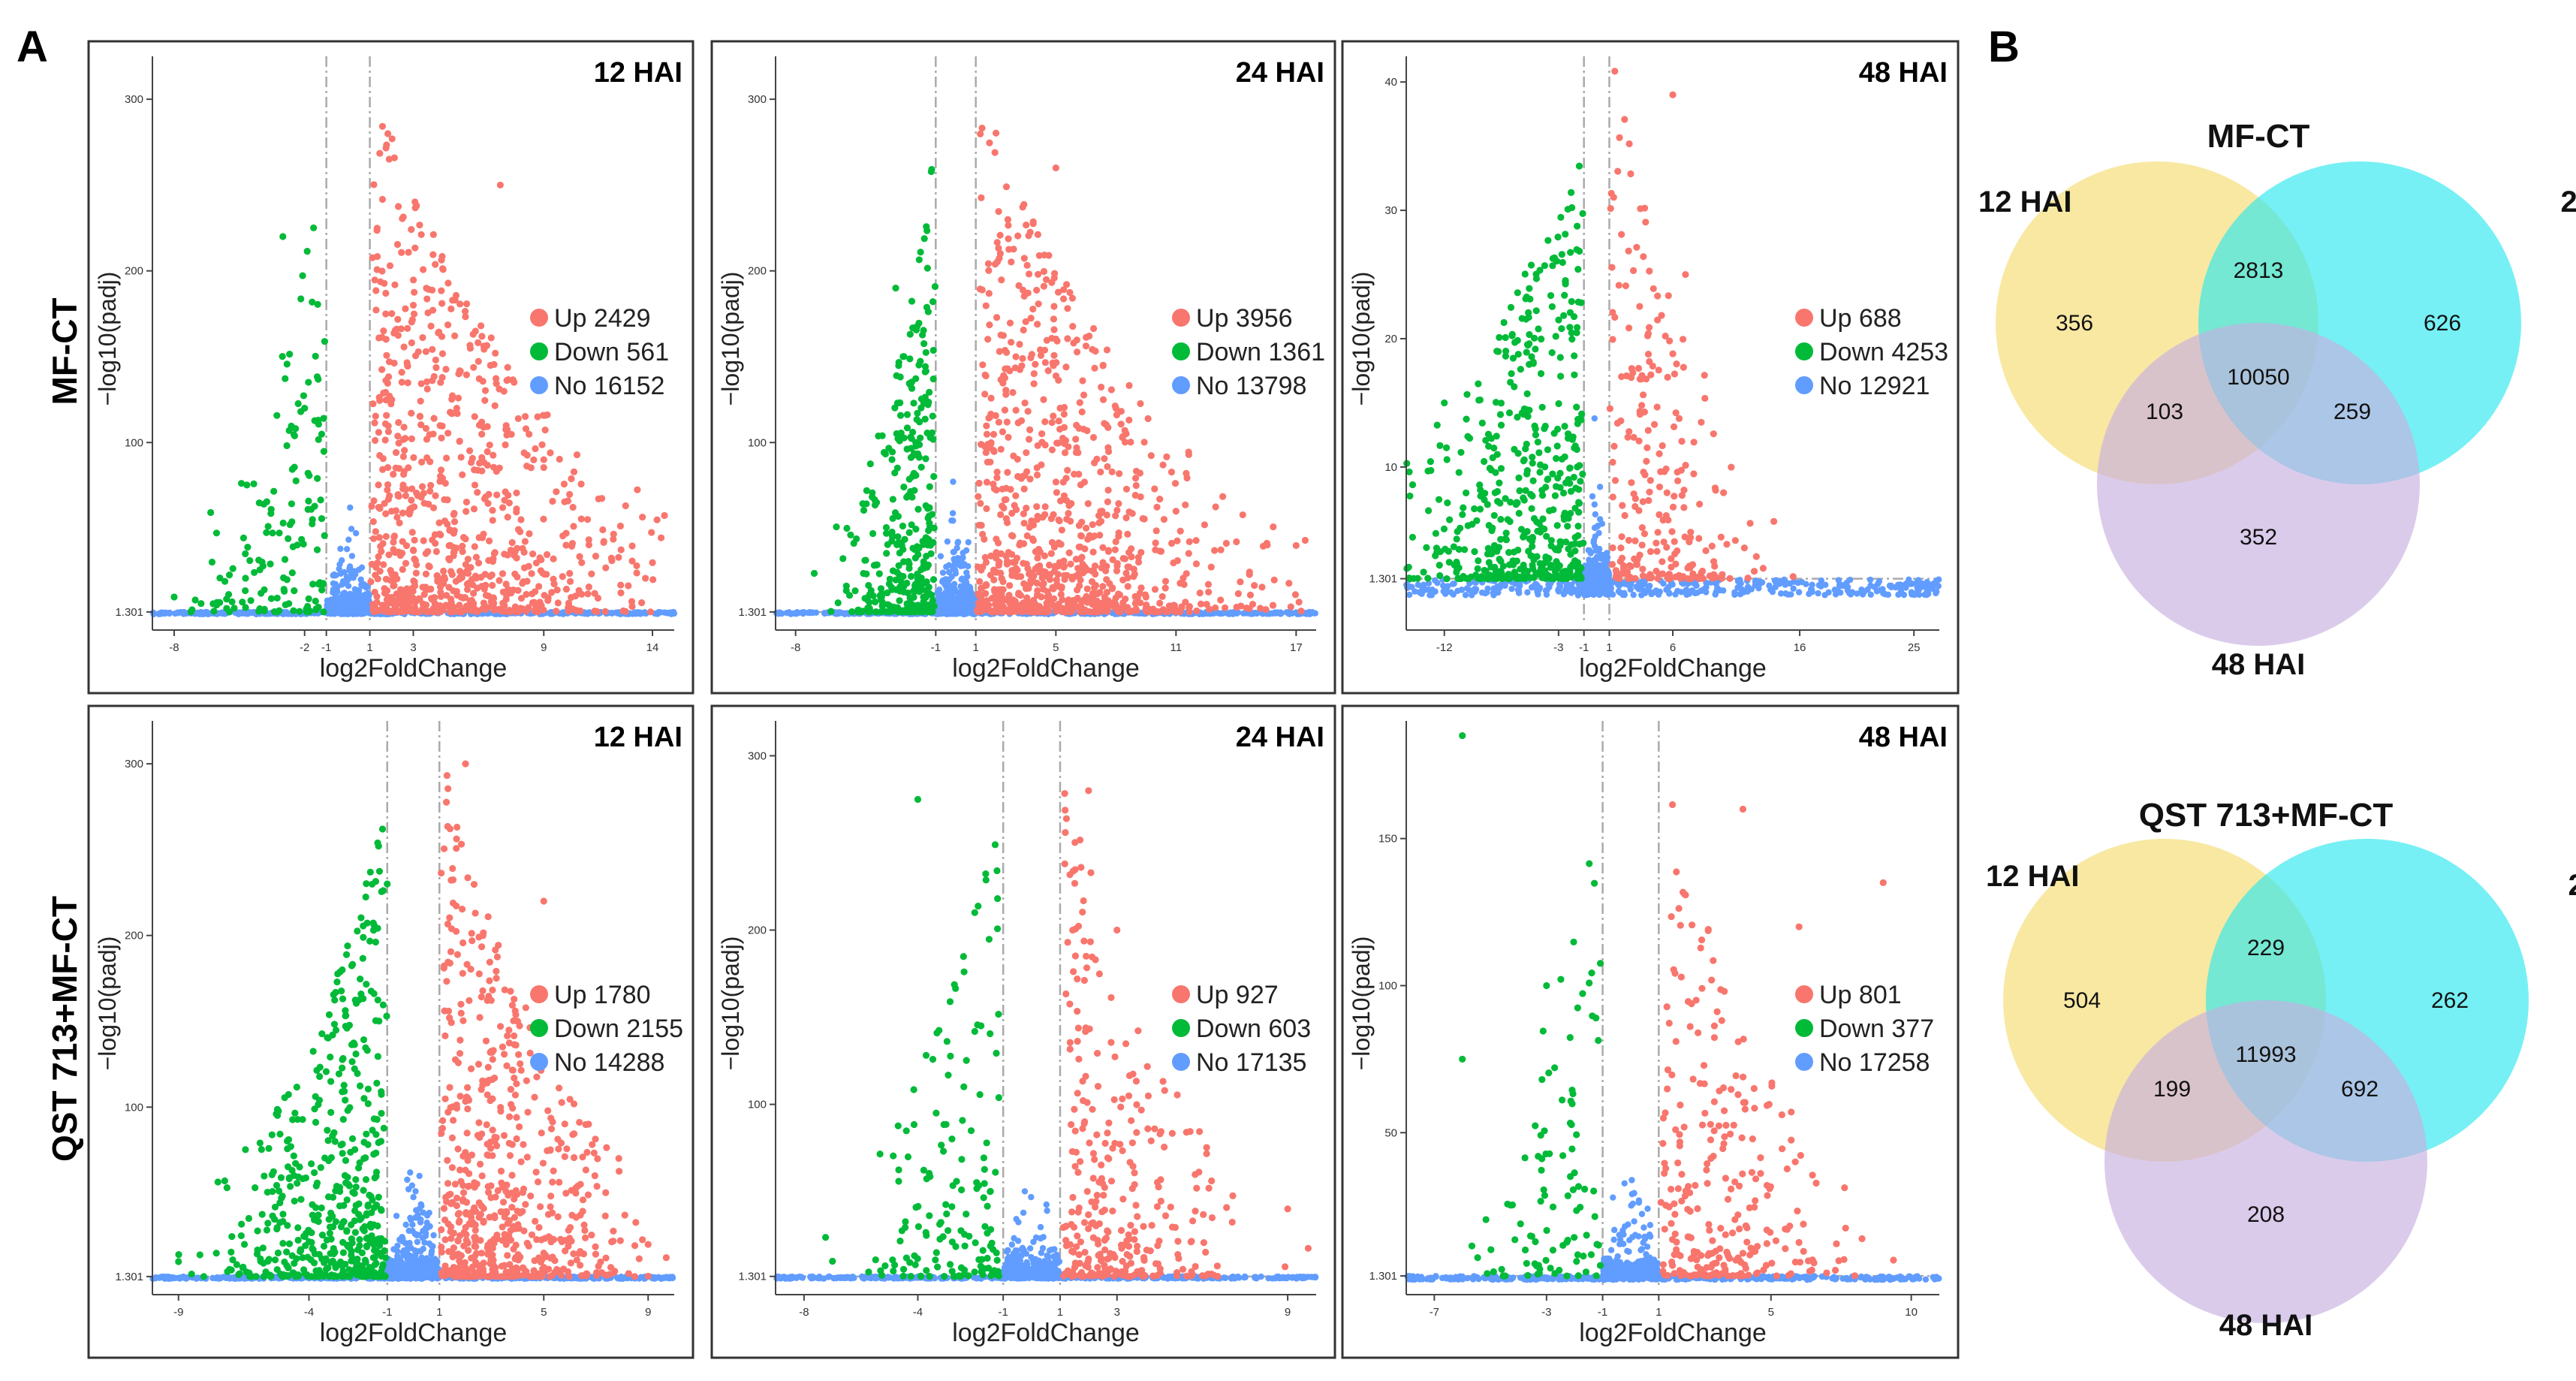 The image size is (2576, 1381). What do you see at coordinates (1046, 668) in the screenshot?
I see `x-axis-label: log2FoldChange` at bounding box center [1046, 668].